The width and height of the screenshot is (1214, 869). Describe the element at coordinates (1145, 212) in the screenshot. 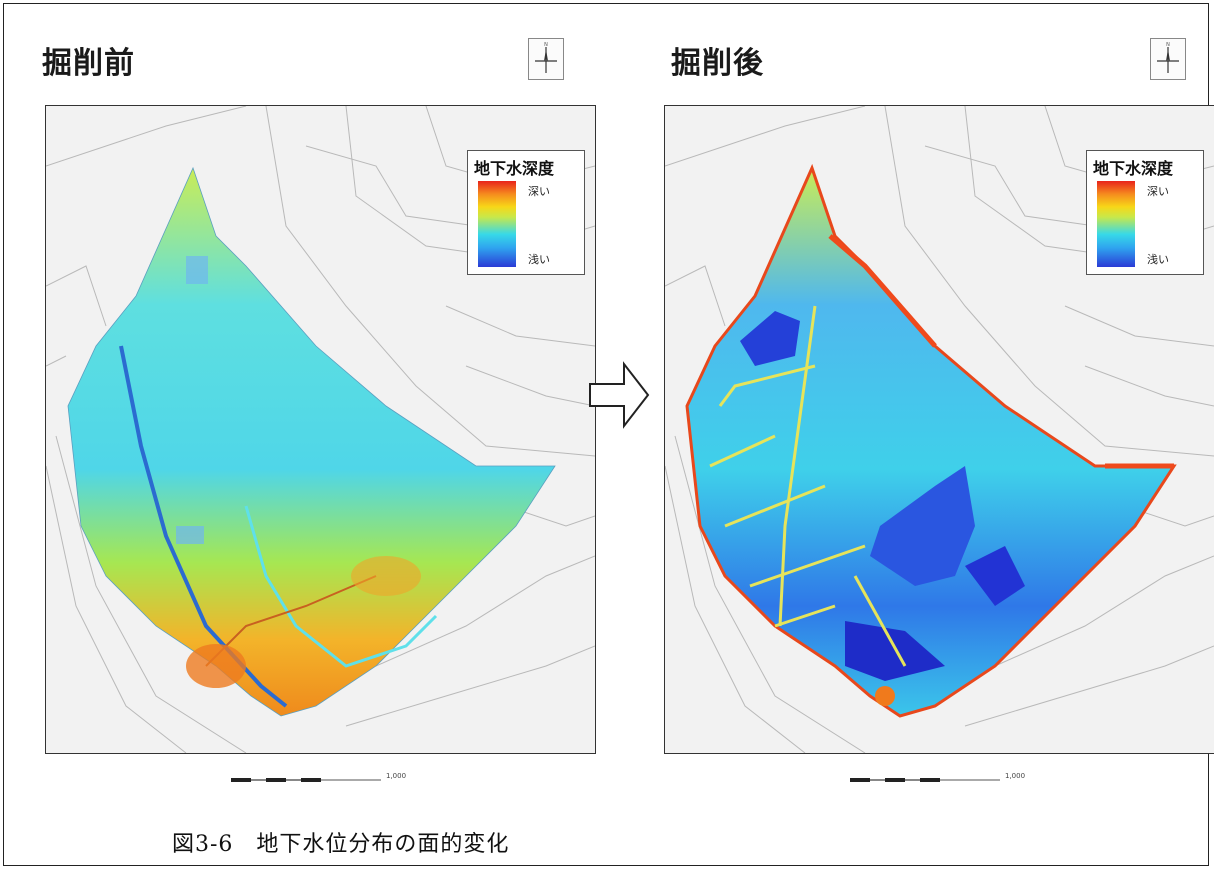

I see `legend-after: 地下水深度 深い 浅い` at that location.